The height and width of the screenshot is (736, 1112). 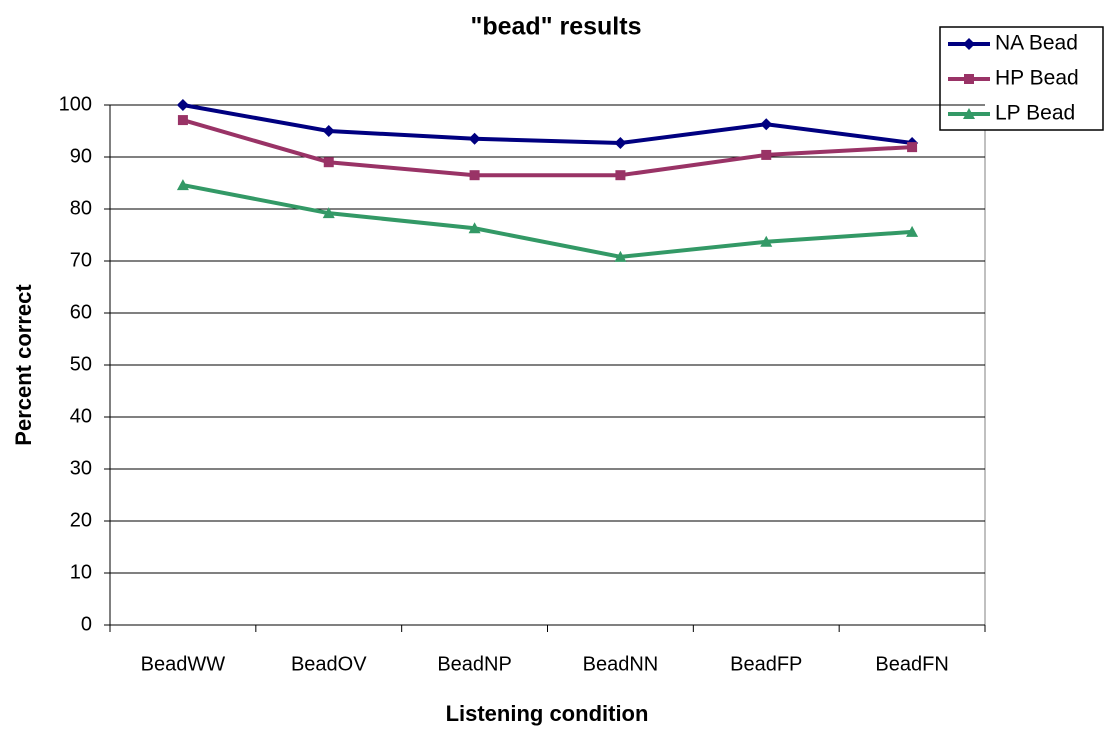 I want to click on chart-title: "bead" results, so click(x=556, y=27).